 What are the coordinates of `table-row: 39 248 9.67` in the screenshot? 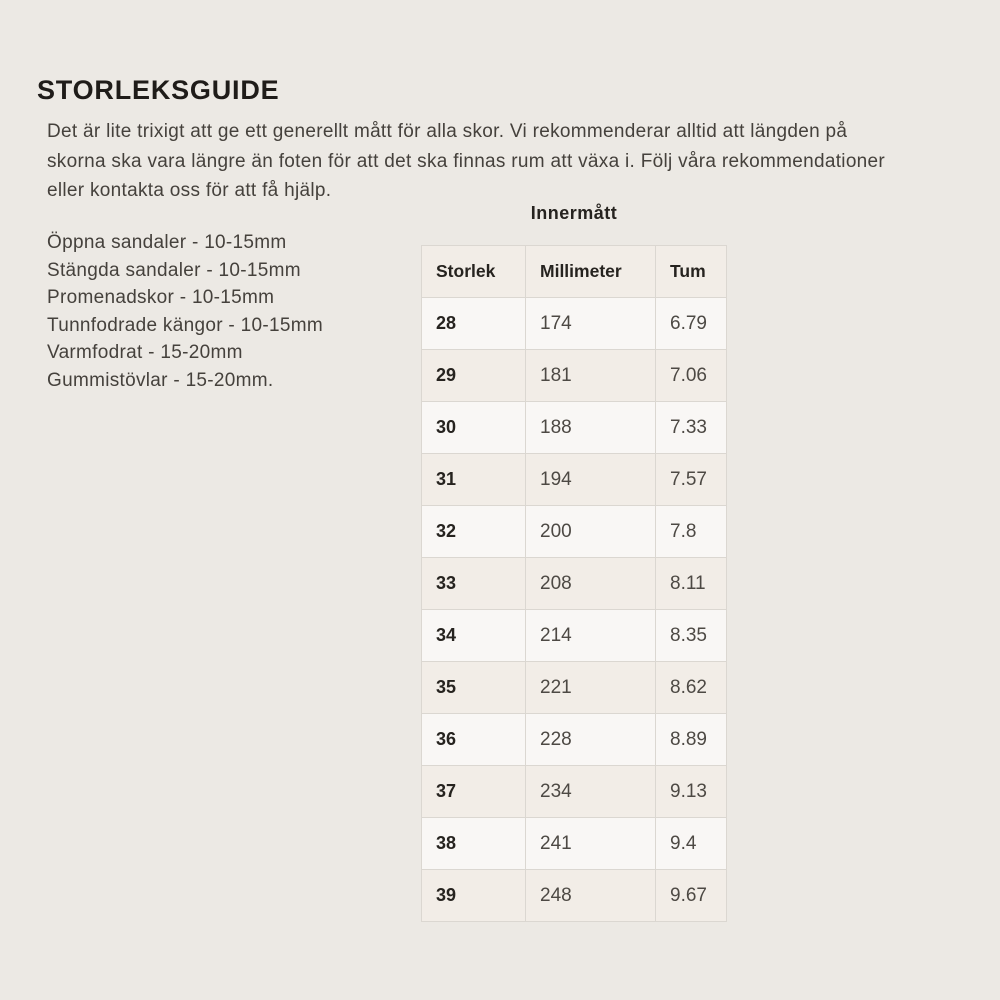 It's located at (574, 895).